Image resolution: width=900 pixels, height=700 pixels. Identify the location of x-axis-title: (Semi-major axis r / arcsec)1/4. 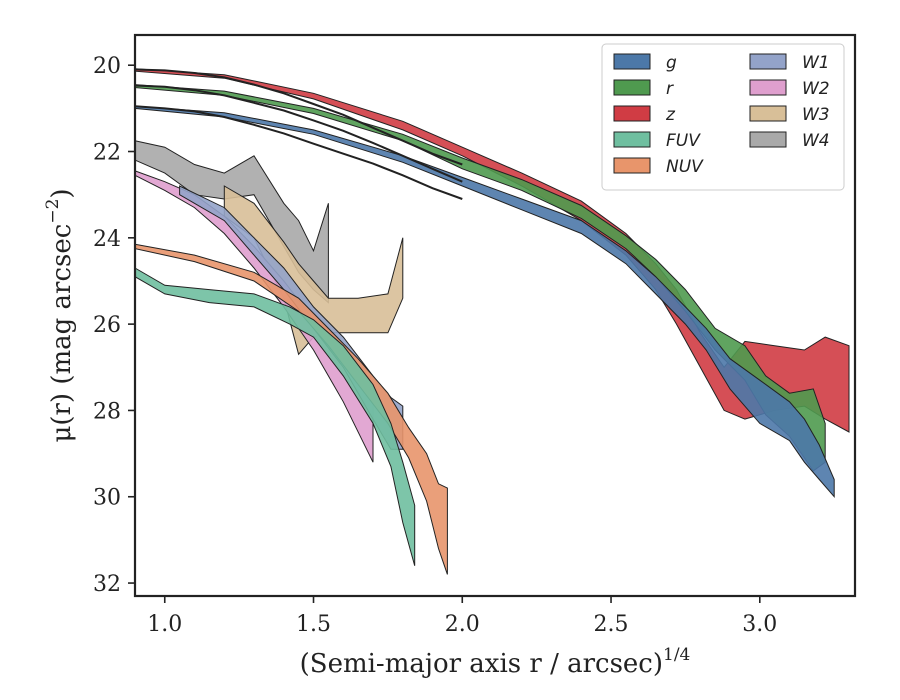
(495, 662).